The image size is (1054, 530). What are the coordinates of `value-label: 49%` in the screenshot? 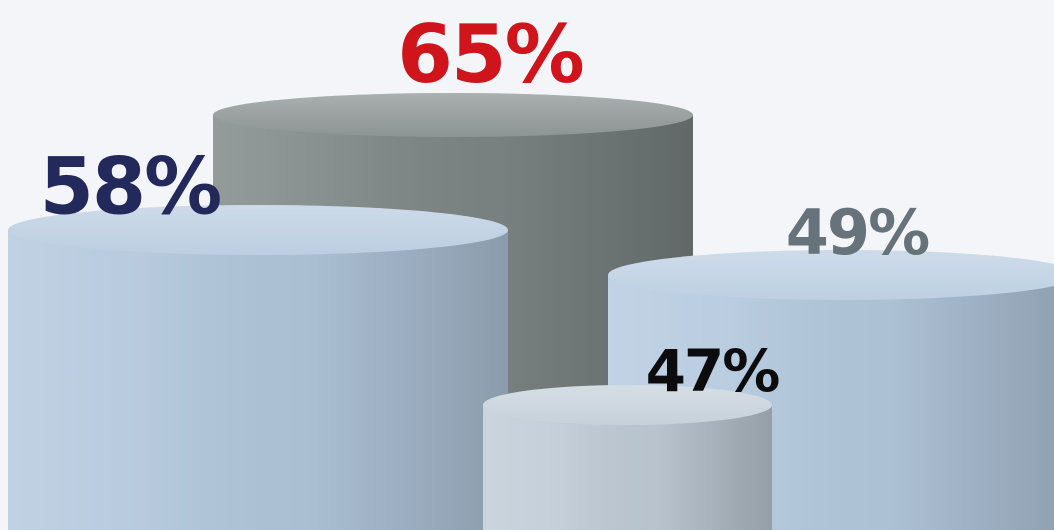 It's located at (857, 232).